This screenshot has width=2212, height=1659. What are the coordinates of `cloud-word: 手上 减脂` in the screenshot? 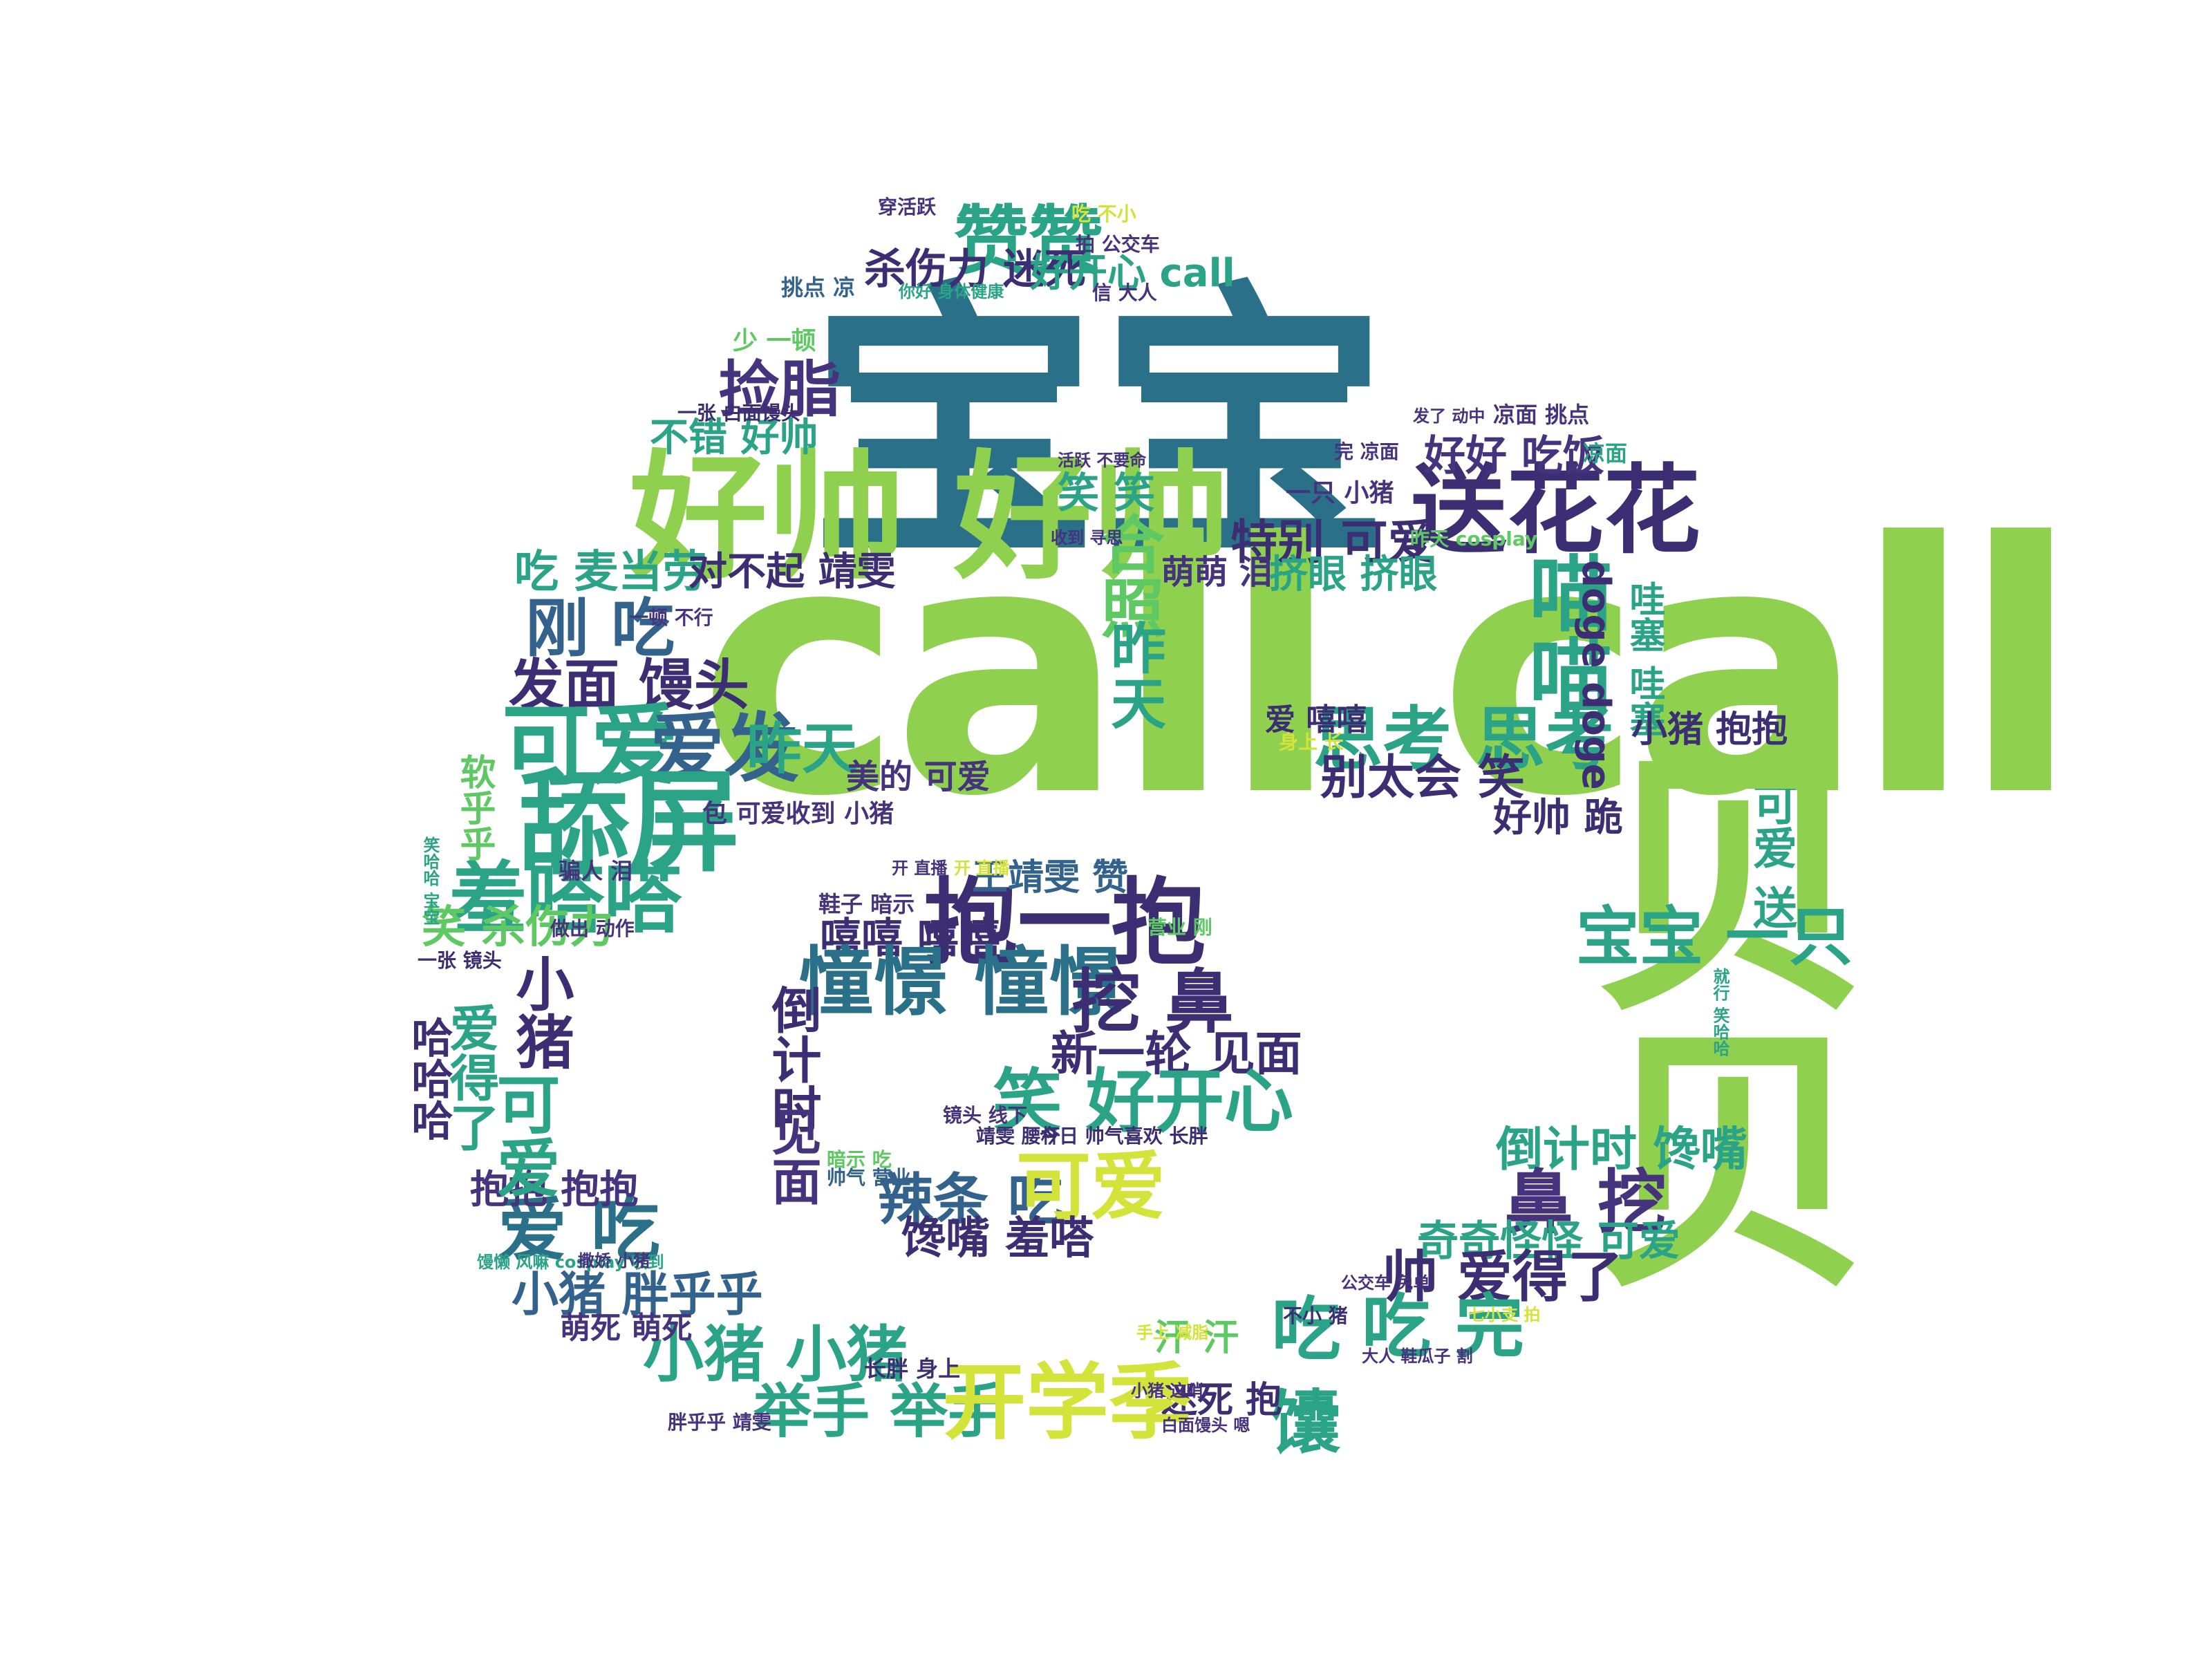 It's located at (1172, 1332).